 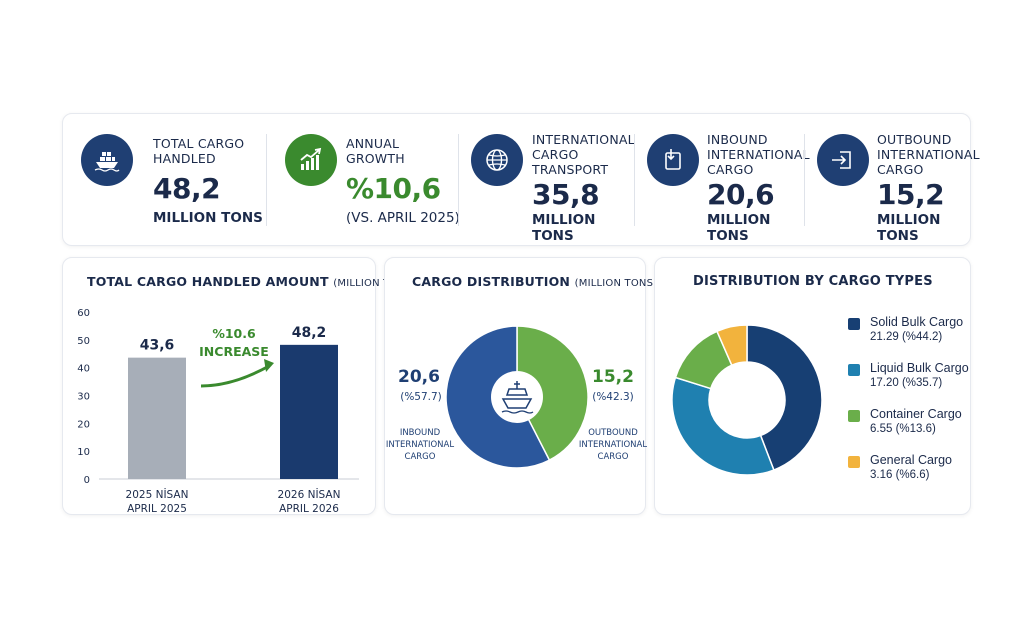 I want to click on legend-label: Liquid Bulk Cargo, so click(x=919, y=368).